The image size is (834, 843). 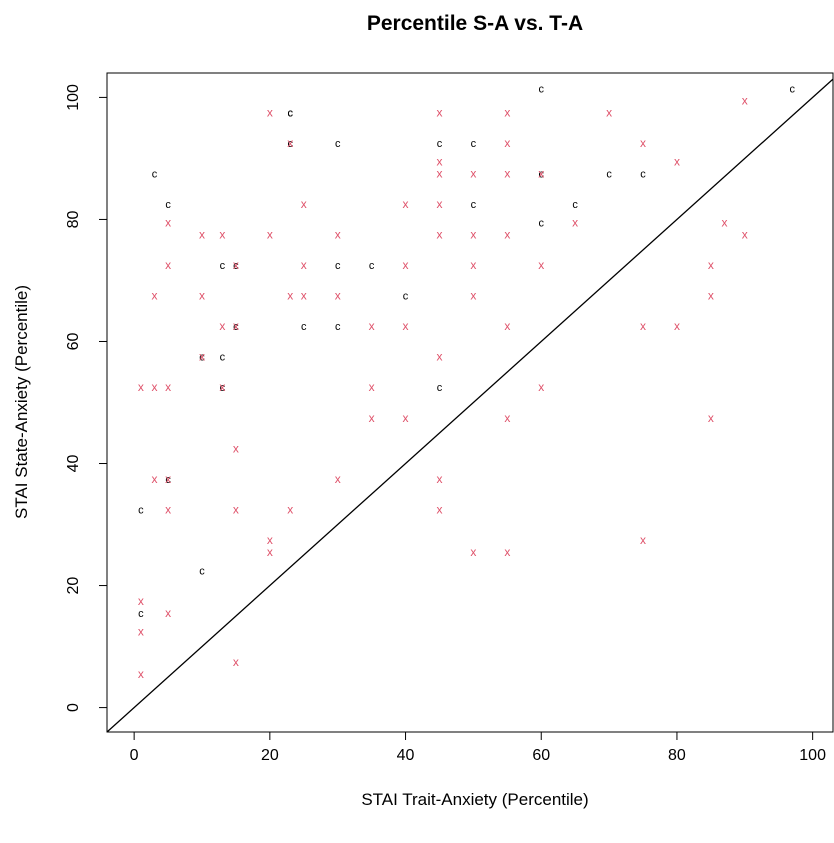 What do you see at coordinates (677, 755) in the screenshot?
I see `x-tick-label: 80` at bounding box center [677, 755].